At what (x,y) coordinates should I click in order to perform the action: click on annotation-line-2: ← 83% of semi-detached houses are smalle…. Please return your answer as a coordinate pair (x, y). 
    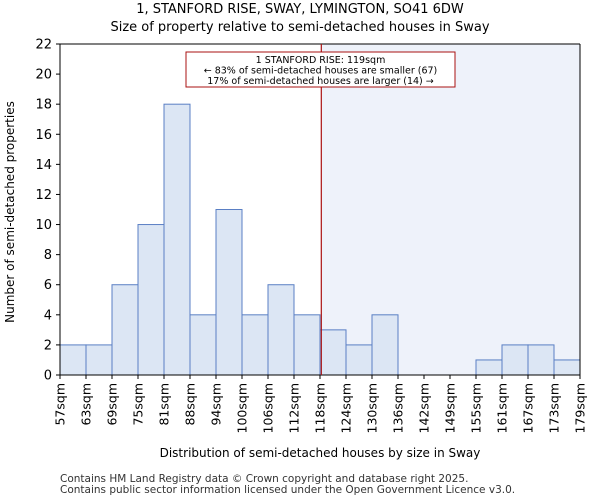
    Looking at the image, I should click on (321, 71).